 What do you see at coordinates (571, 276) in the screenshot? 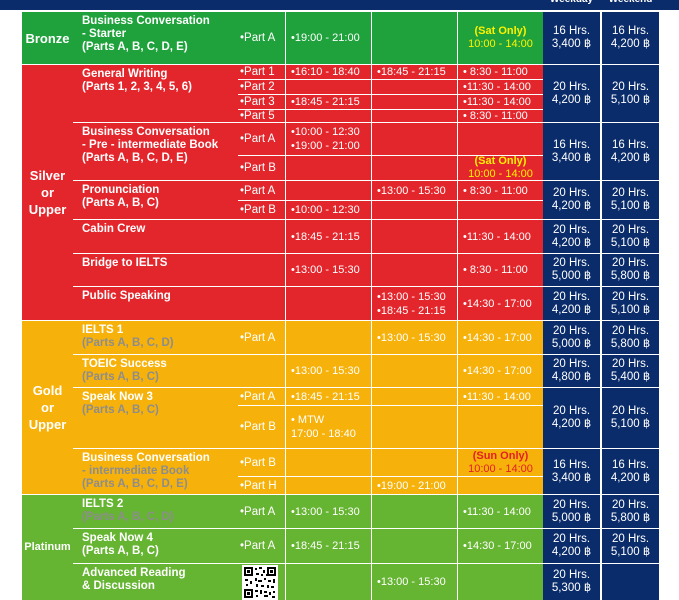
I see `price: 5,000 ฿` at bounding box center [571, 276].